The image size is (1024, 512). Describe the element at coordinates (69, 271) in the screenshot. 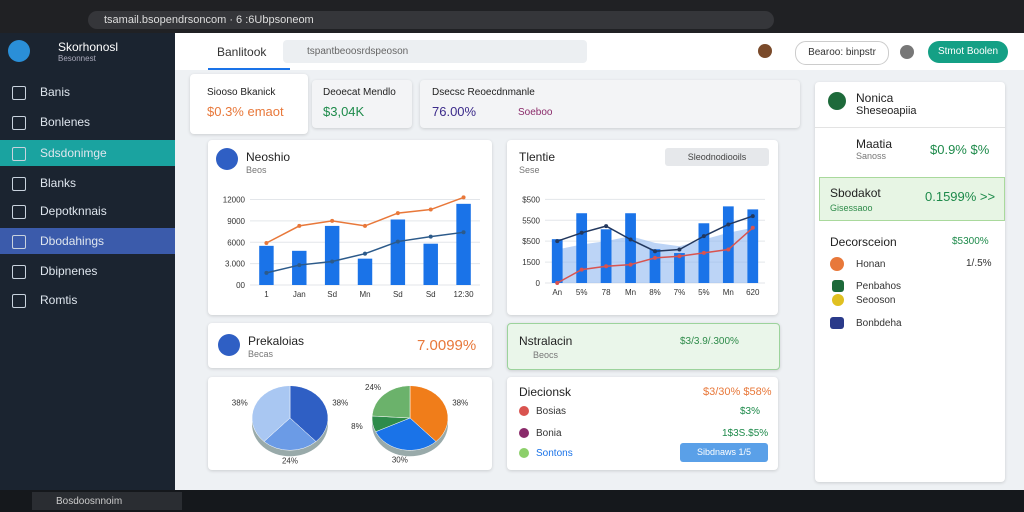

I see `menu-label: Dbipnenes` at that location.